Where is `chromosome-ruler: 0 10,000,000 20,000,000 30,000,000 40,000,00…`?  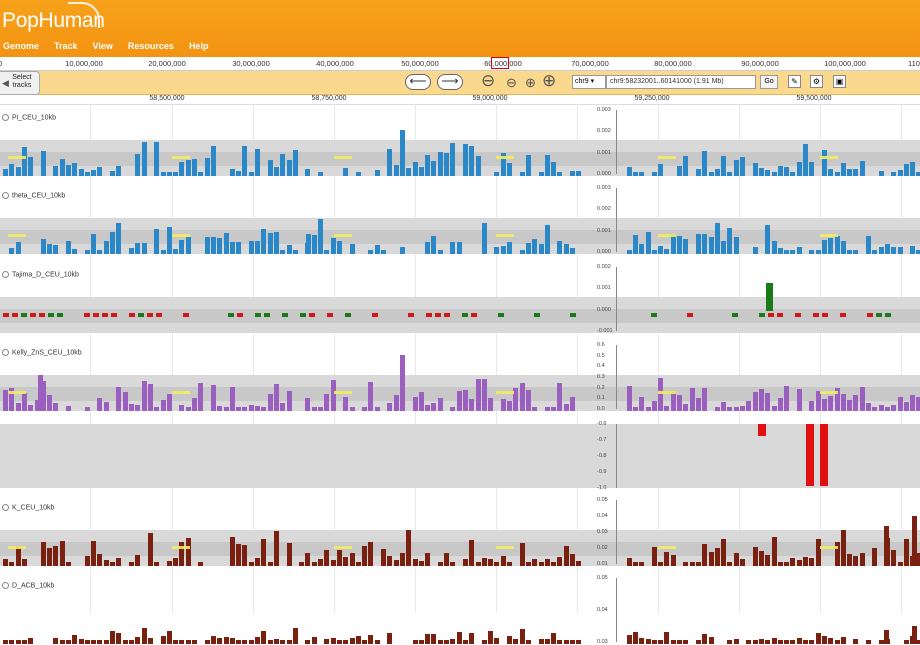 chromosome-ruler: 0 10,000,000 20,000,000 30,000,000 40,000,00… is located at coordinates (460, 64).